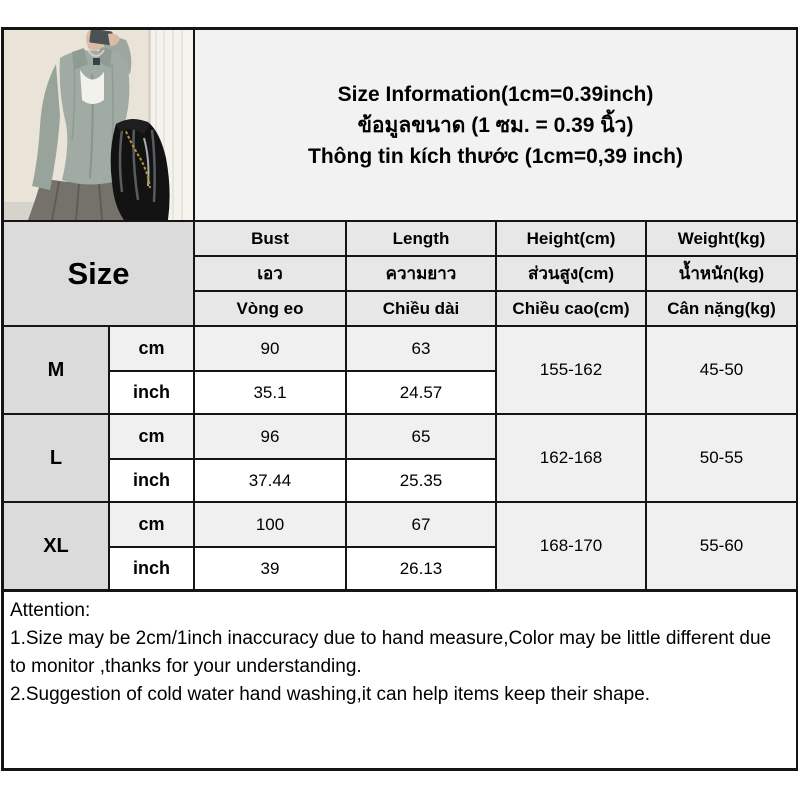 The width and height of the screenshot is (800, 800). What do you see at coordinates (571, 458) in the screenshot?
I see `row-l-height: 162-168` at bounding box center [571, 458].